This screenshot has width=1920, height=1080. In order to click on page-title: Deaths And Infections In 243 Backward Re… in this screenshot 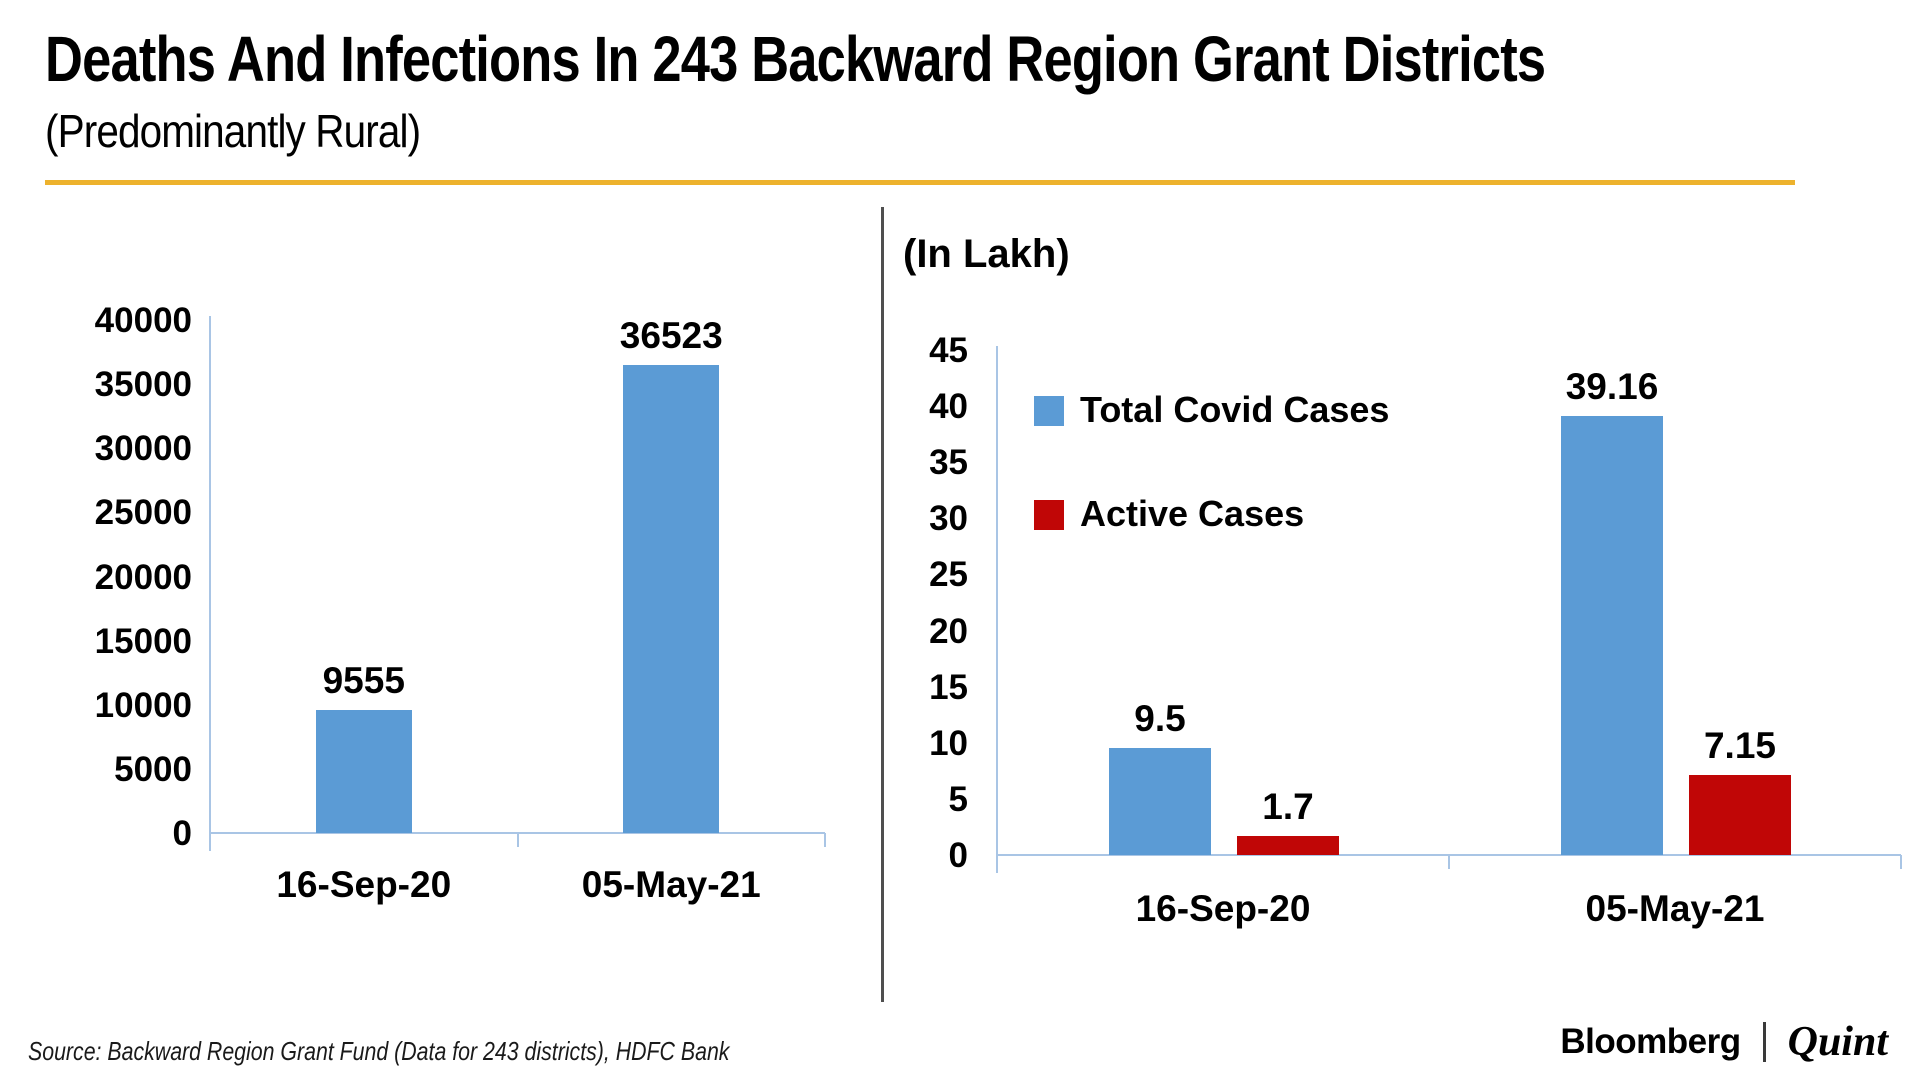, I will do `click(795, 59)`.